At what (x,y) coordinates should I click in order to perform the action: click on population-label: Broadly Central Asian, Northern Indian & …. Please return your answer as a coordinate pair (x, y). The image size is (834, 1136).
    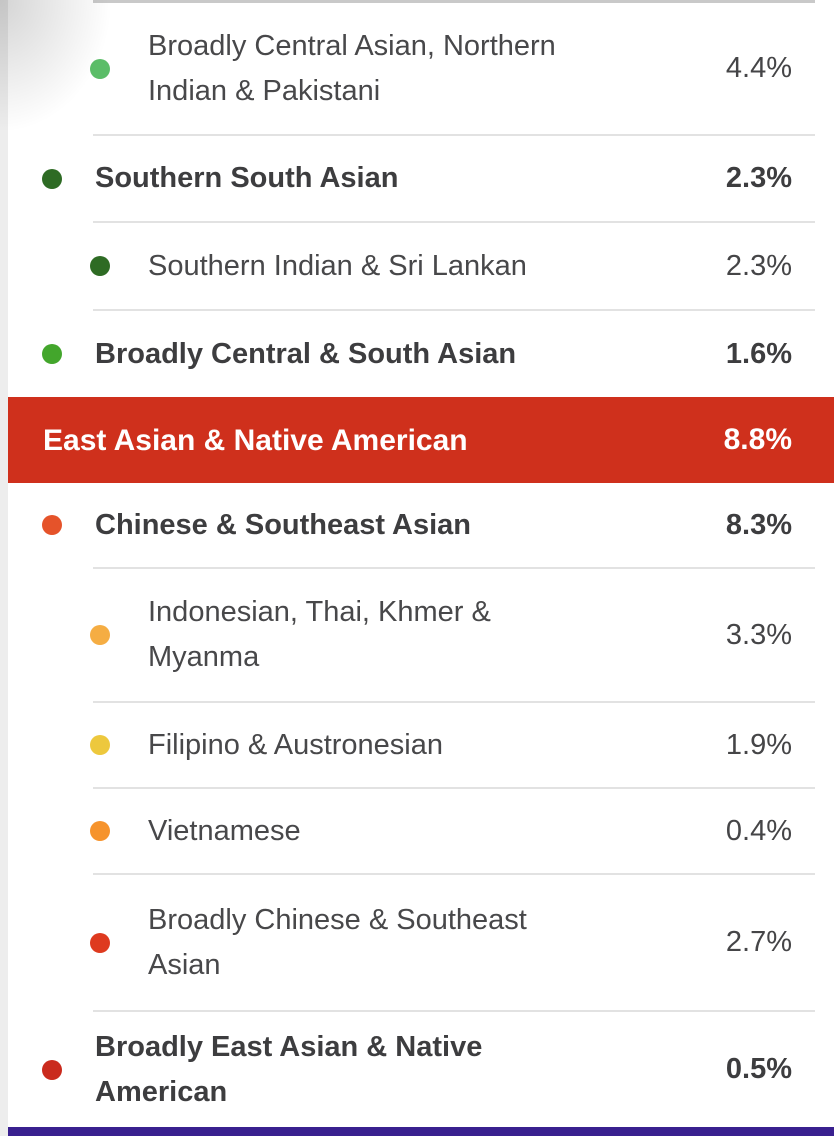
    Looking at the image, I should click on (352, 68).